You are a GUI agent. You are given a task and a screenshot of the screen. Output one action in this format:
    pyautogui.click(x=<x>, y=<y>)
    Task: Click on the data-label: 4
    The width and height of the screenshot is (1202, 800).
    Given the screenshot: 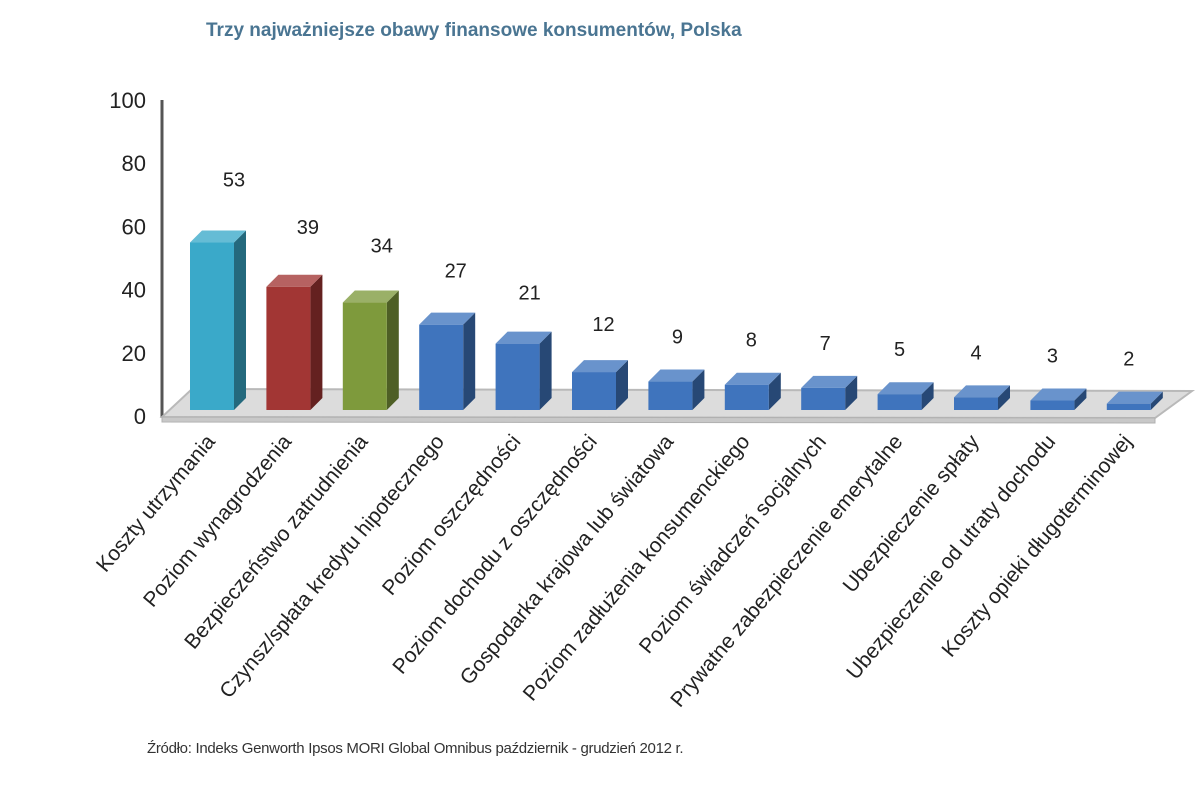 What is the action you would take?
    pyautogui.click(x=975, y=353)
    